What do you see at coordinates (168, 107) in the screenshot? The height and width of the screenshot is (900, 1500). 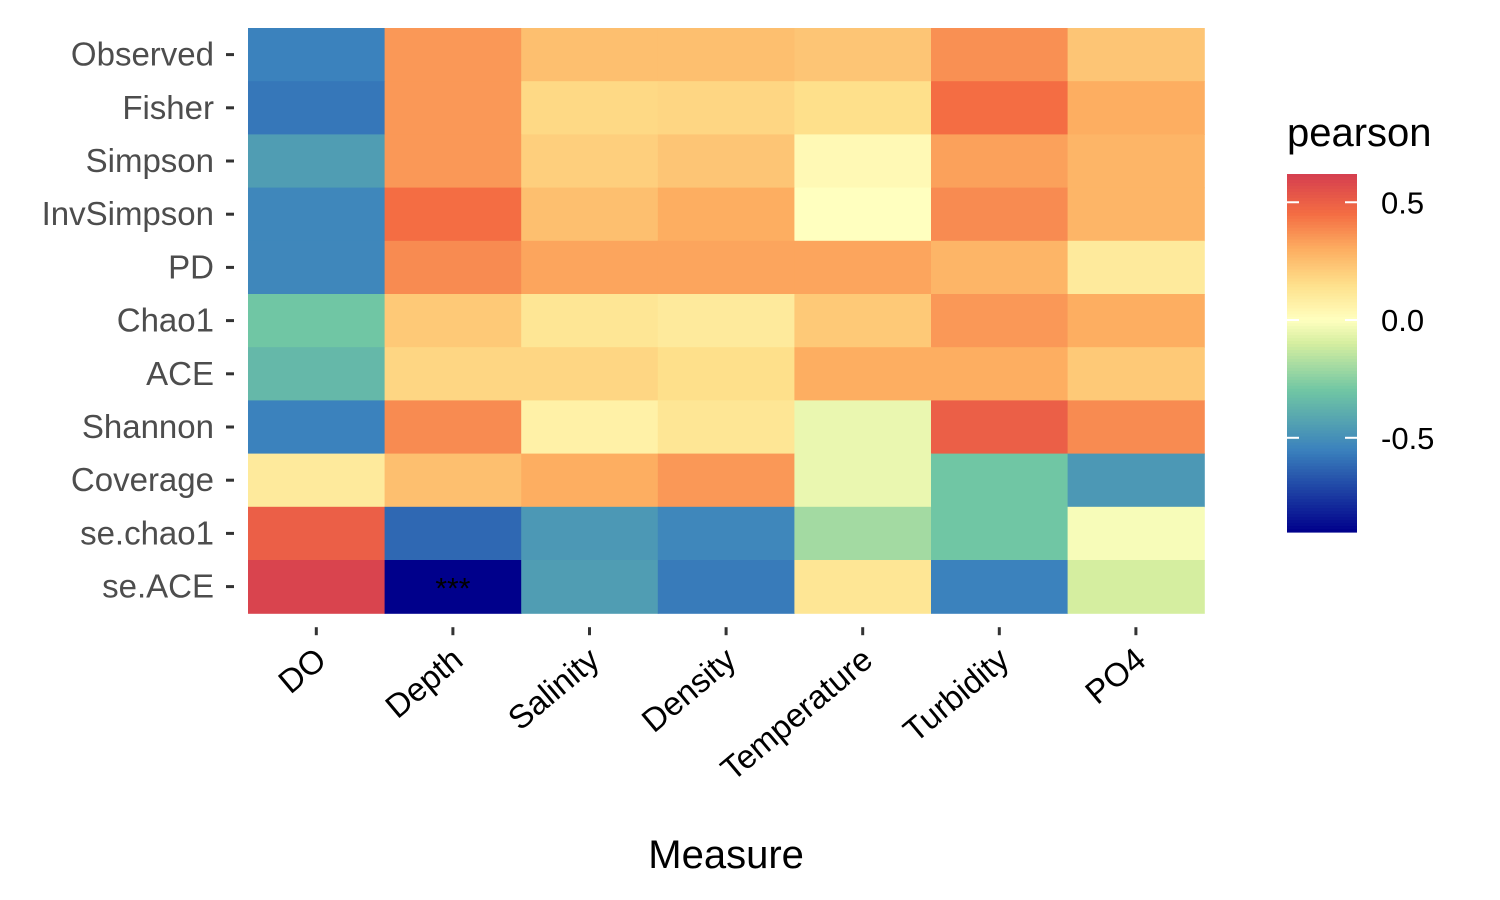 I see `y-tick-label: Fisher` at bounding box center [168, 107].